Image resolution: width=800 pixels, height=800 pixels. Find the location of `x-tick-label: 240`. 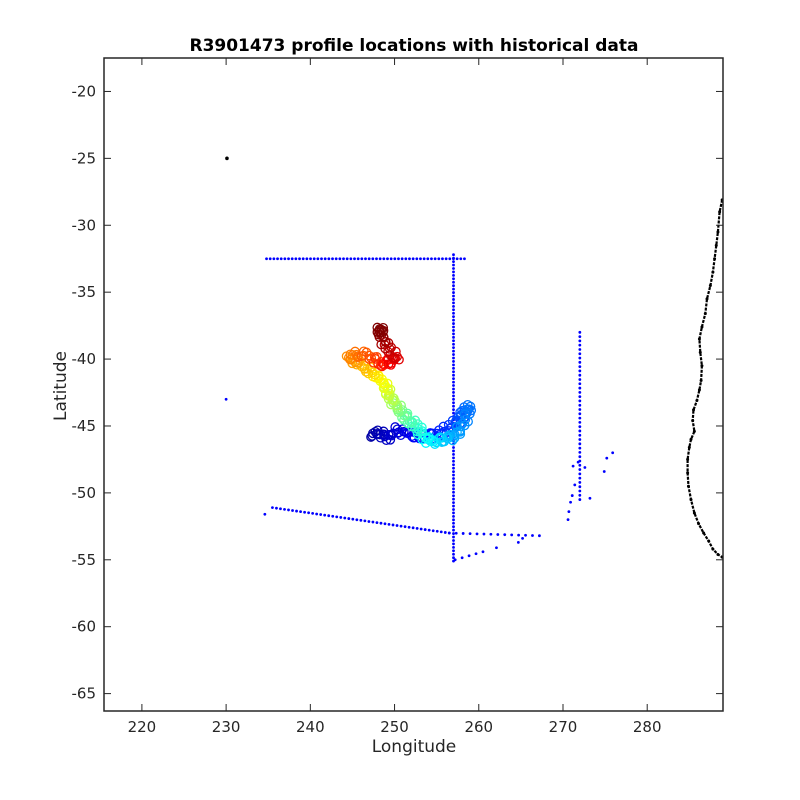

x-tick-label: 240 is located at coordinates (310, 727).